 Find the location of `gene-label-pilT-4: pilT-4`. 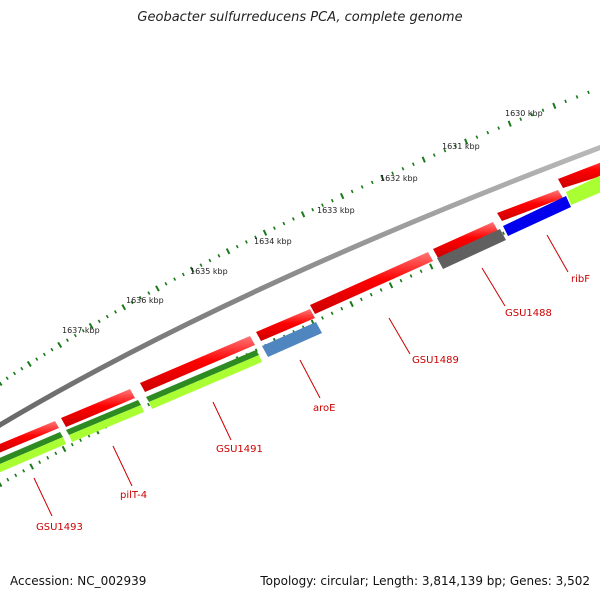

gene-label-pilT-4: pilT-4 is located at coordinates (133, 495).